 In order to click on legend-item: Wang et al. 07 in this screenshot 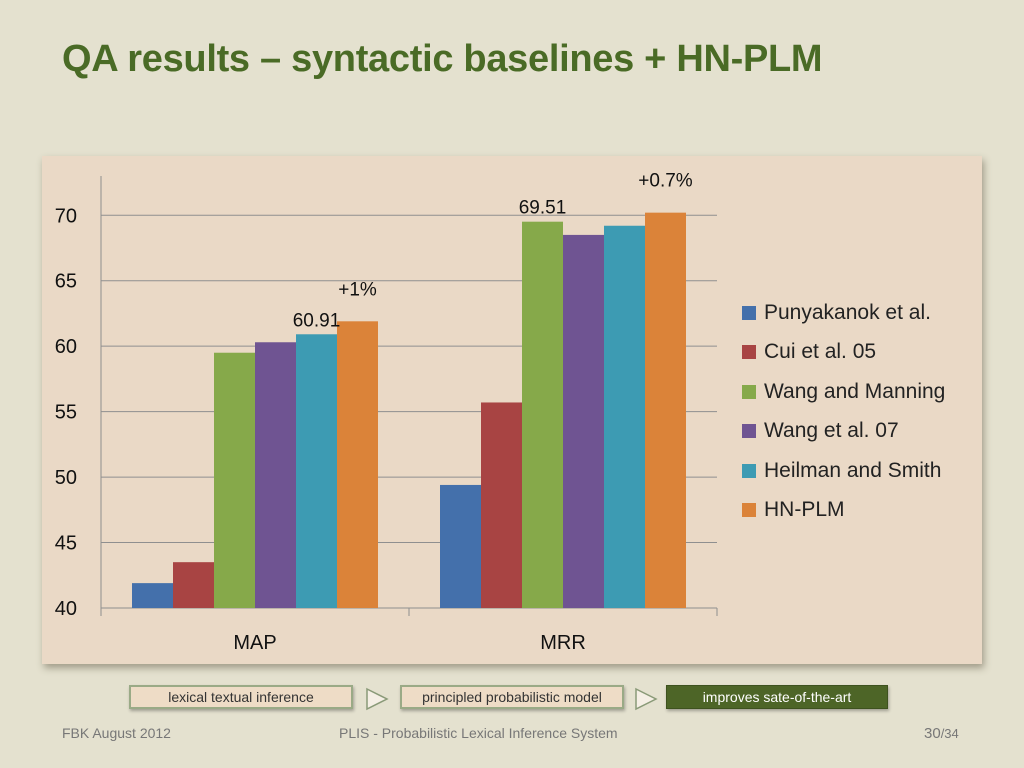, I will do `click(843, 432)`.